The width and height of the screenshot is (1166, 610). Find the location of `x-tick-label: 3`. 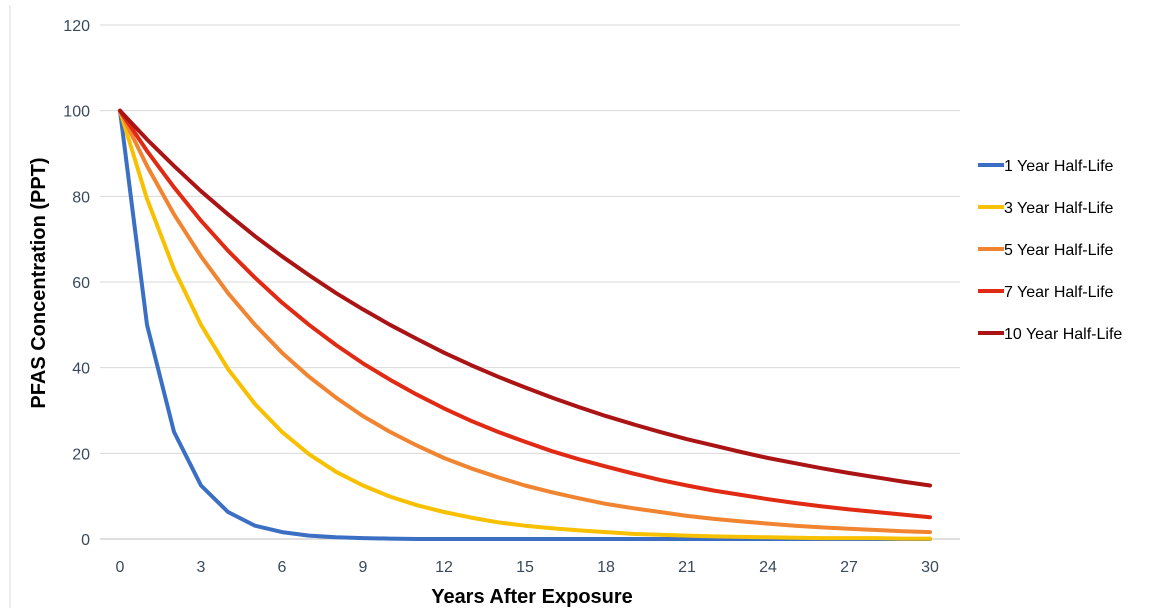

x-tick-label: 3 is located at coordinates (201, 567).